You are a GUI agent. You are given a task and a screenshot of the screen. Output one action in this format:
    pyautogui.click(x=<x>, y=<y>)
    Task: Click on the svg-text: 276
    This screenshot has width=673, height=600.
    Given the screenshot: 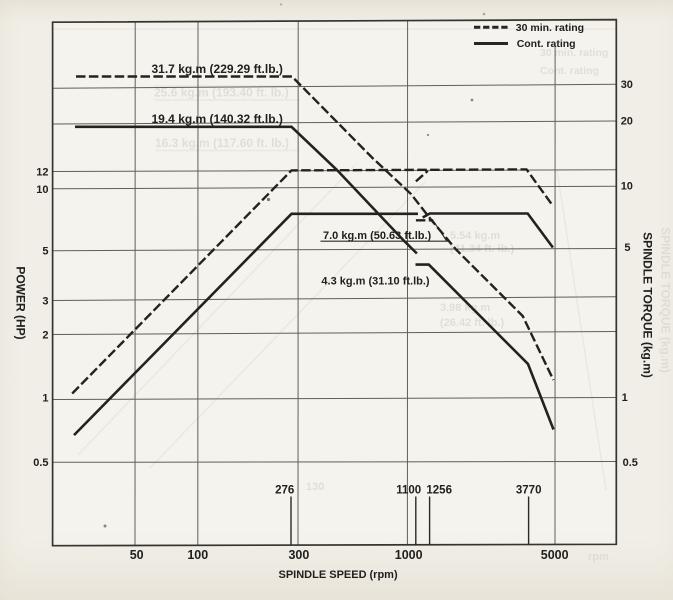 What is the action you would take?
    pyautogui.click(x=284, y=491)
    